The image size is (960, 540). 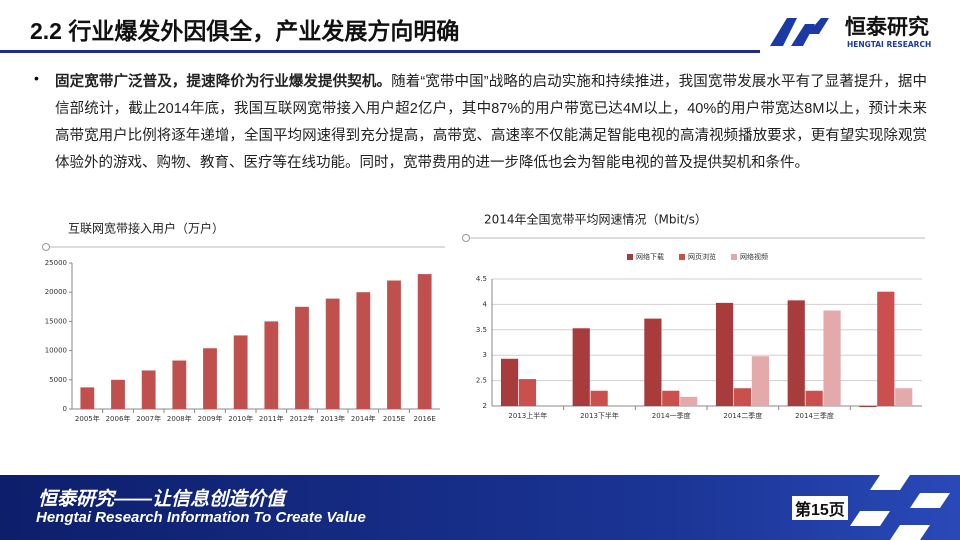 I want to click on x-tick-label: 2007年, so click(x=148, y=418).